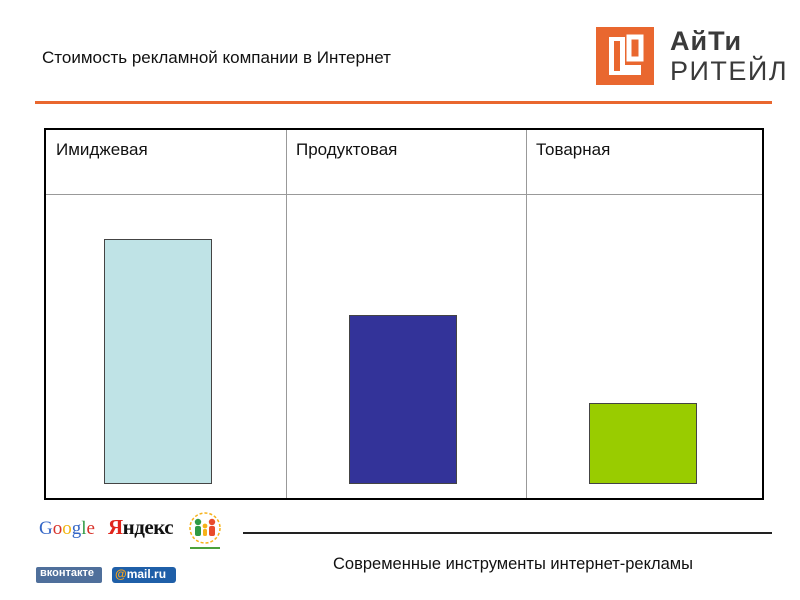 Image resolution: width=800 pixels, height=600 pixels. What do you see at coordinates (404, 162) in the screenshot?
I see `chart-header-row` at bounding box center [404, 162].